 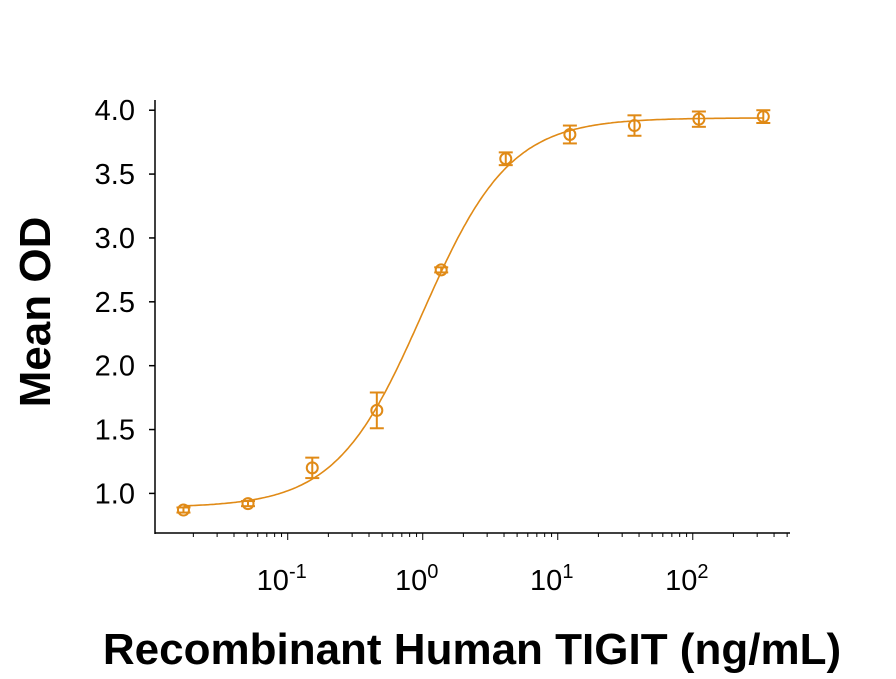 What do you see at coordinates (115, 367) in the screenshot?
I see `y-tick-label: 2.0` at bounding box center [115, 367].